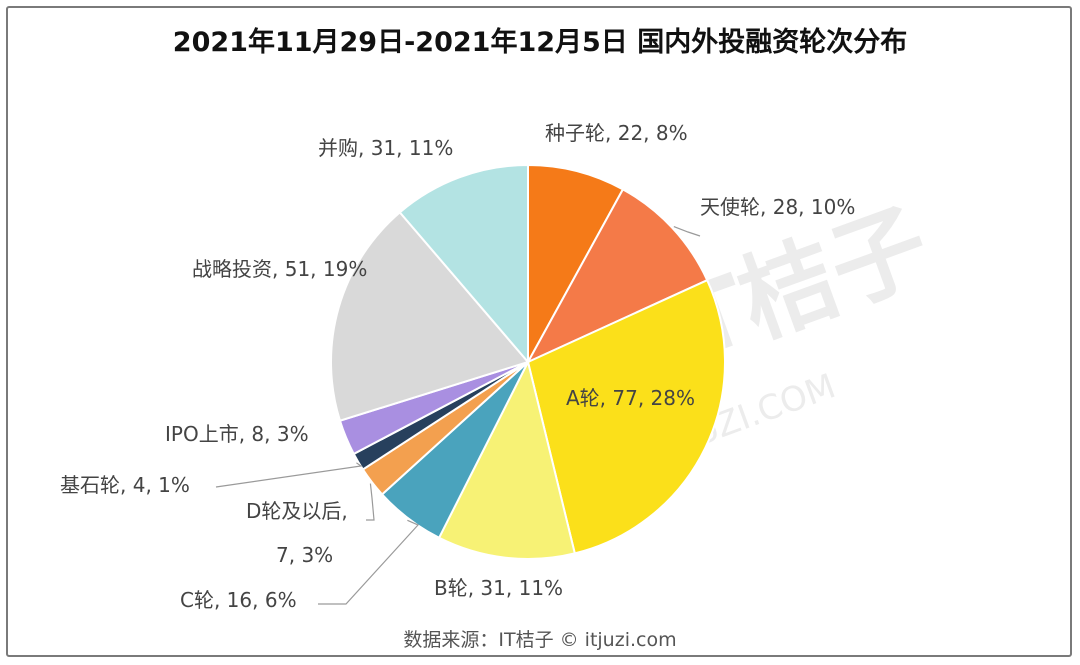 This screenshot has height=665, width=1080. Describe the element at coordinates (540, 42) in the screenshot. I see `chart-title: 2021年11月29日-2021年12月5日 国内外投融资轮次分布` at that location.